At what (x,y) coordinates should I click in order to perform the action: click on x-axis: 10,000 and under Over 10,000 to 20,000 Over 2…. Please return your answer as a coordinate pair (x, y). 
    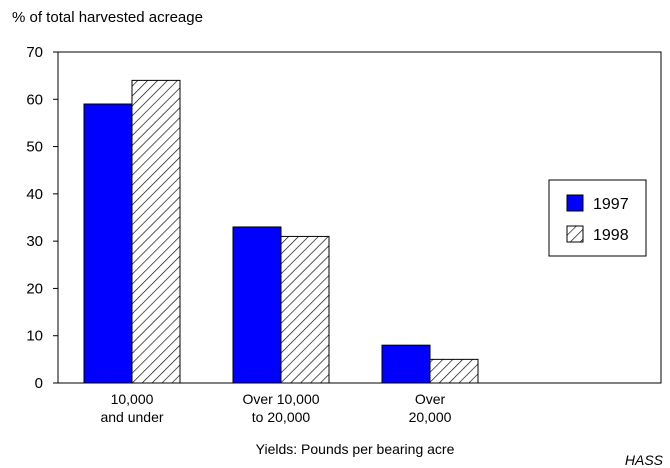
    Looking at the image, I should click on (275, 408).